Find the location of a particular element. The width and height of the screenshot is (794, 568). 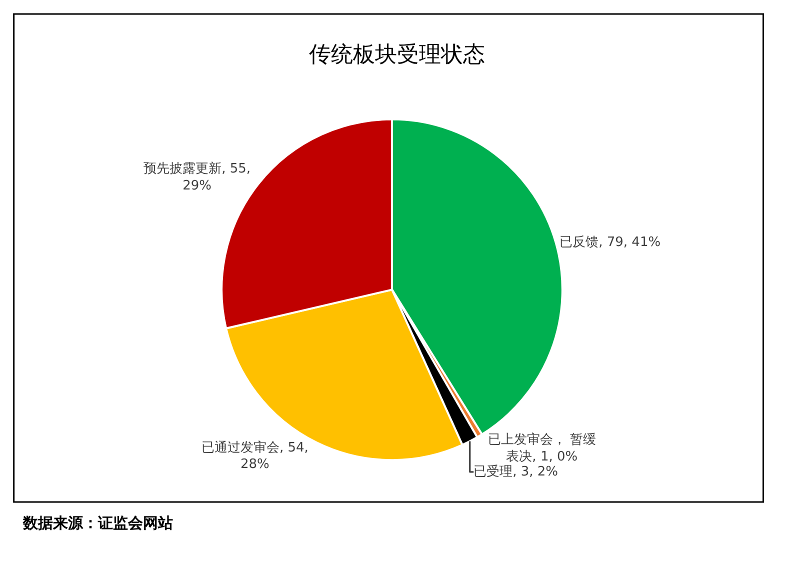

slice-label: 已反馈, 79, 41% is located at coordinates (610, 242).